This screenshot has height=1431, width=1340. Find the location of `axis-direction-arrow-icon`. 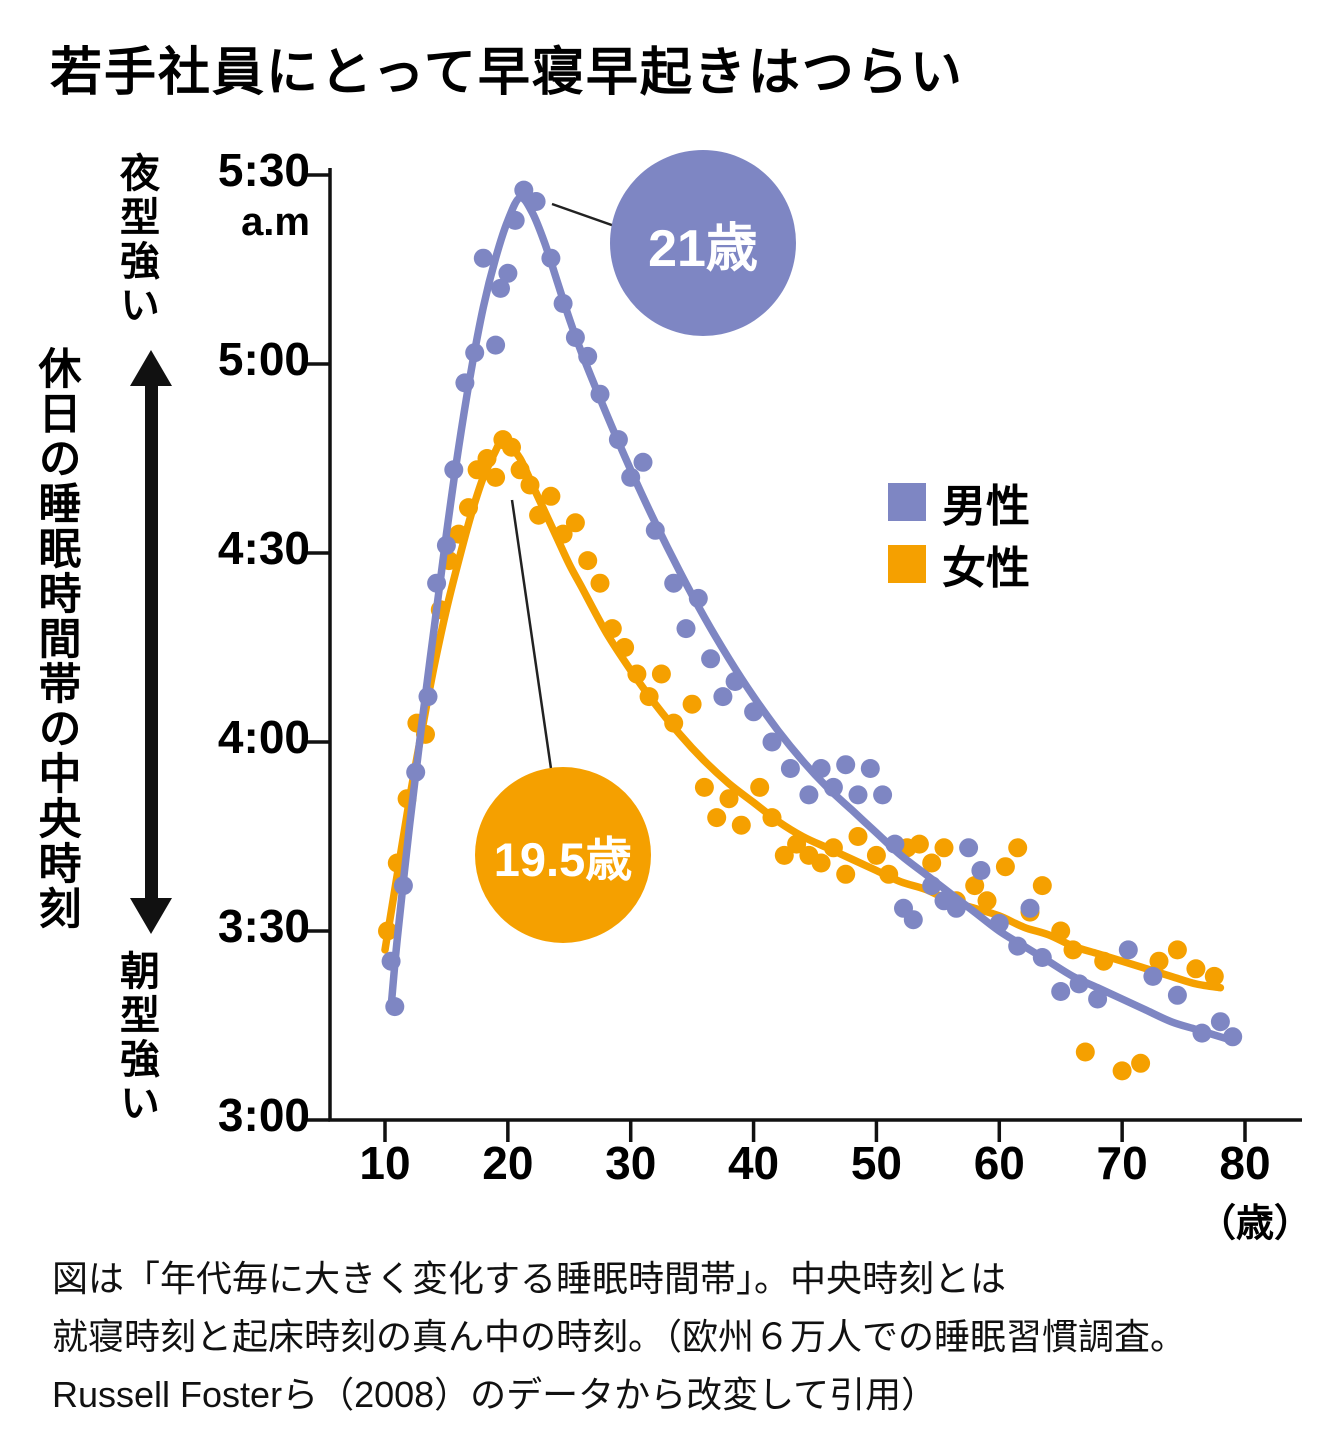

axis-direction-arrow-icon is located at coordinates (151, 642).